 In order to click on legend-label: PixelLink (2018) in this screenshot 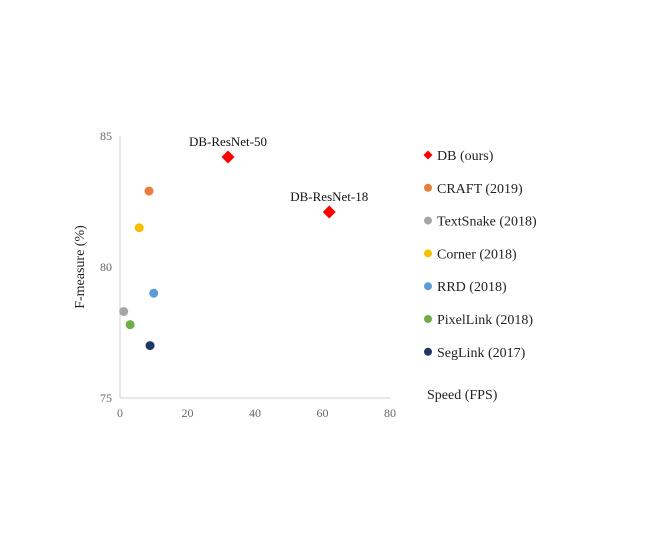, I will do `click(485, 320)`.